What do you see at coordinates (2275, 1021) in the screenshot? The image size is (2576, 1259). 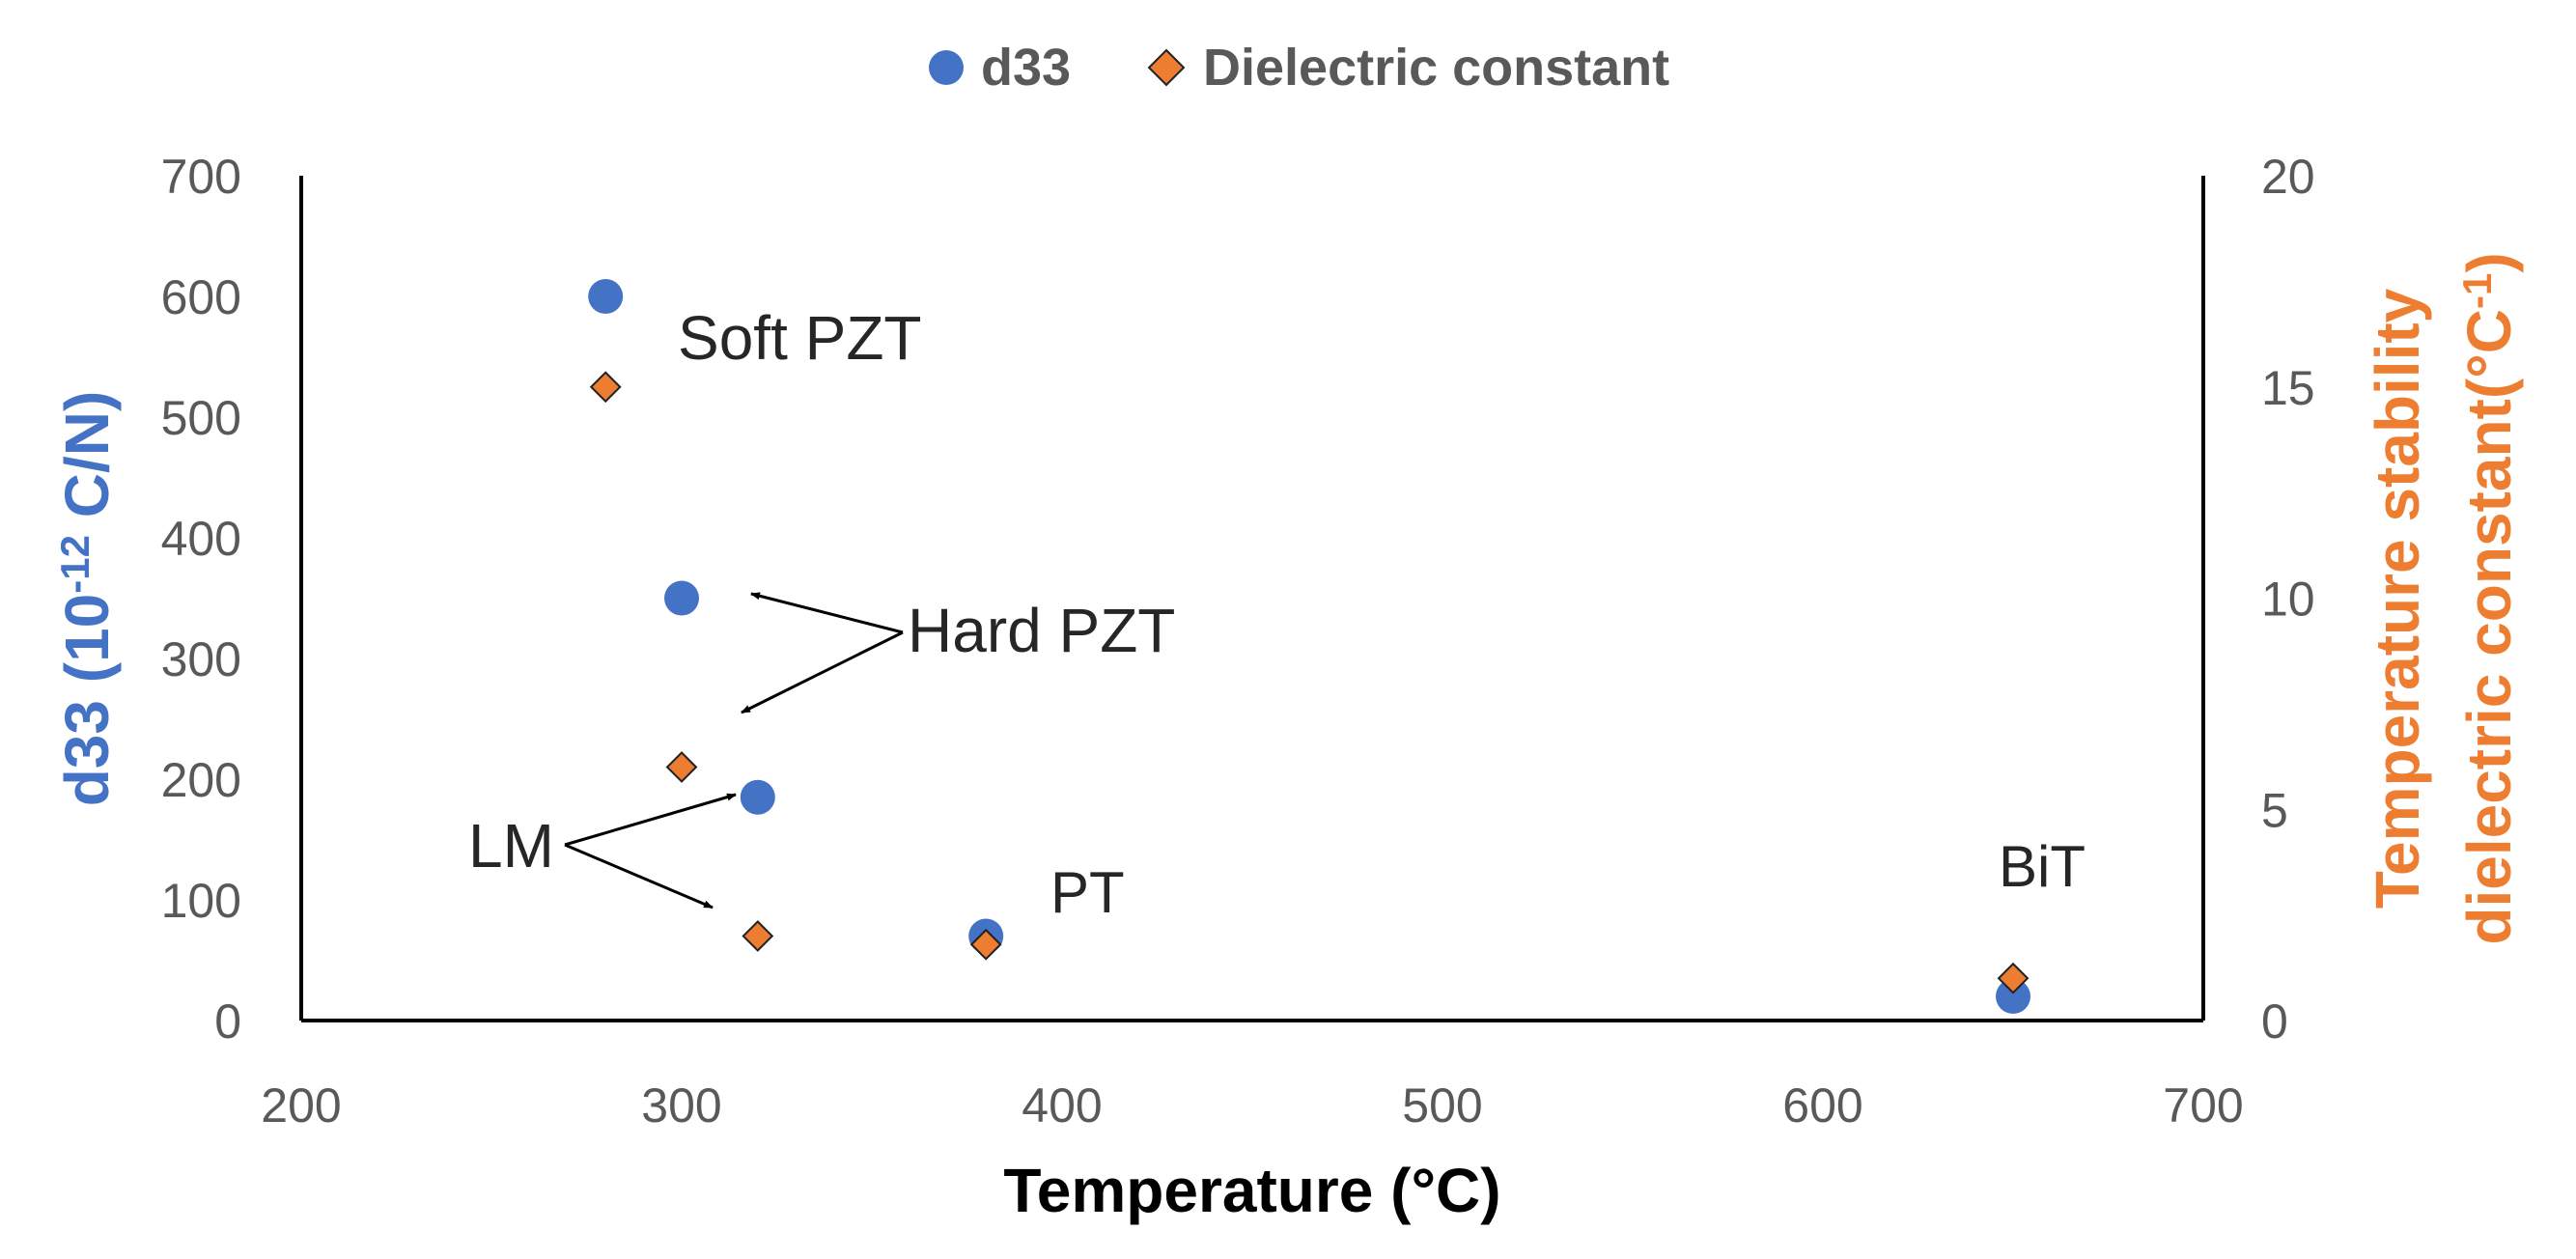 I see `y2-tick-label: 0` at bounding box center [2275, 1021].